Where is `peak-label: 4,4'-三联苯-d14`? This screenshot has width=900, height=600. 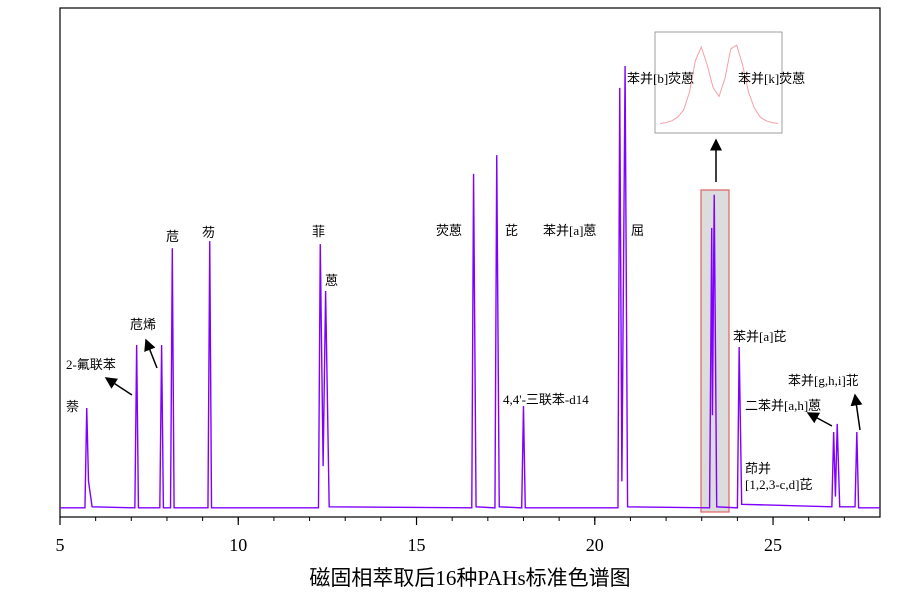 peak-label: 4,4'-三联苯-d14 is located at coordinates (546, 399).